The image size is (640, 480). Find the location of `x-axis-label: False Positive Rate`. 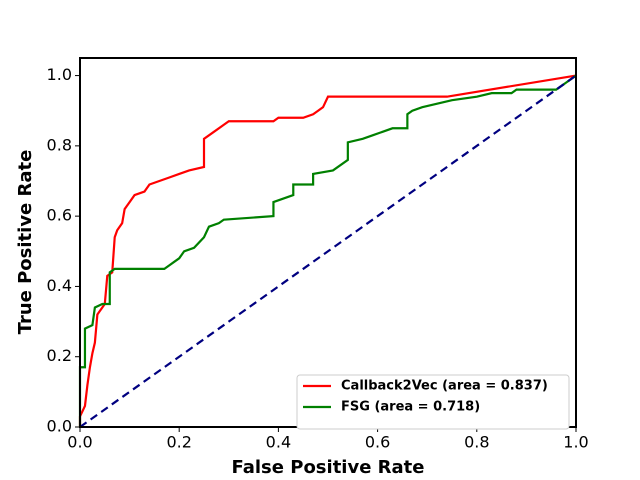

x-axis-label: False Positive Rate is located at coordinates (328, 467).